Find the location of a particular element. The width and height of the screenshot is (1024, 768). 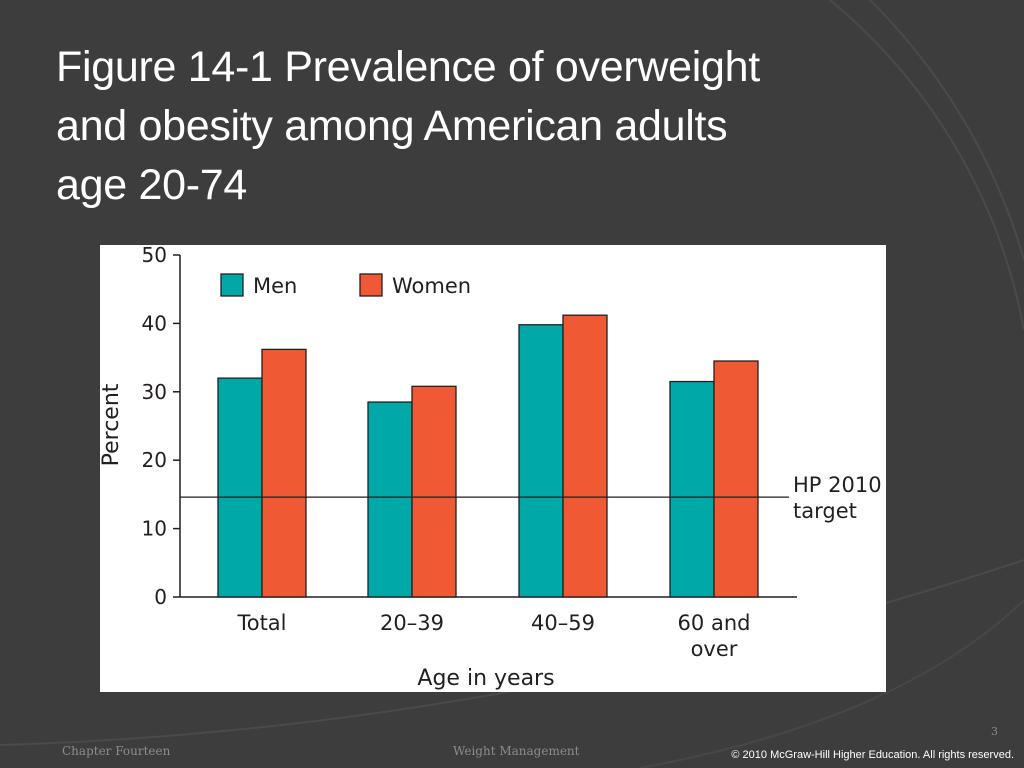

legend-label: Men is located at coordinates (275, 286).